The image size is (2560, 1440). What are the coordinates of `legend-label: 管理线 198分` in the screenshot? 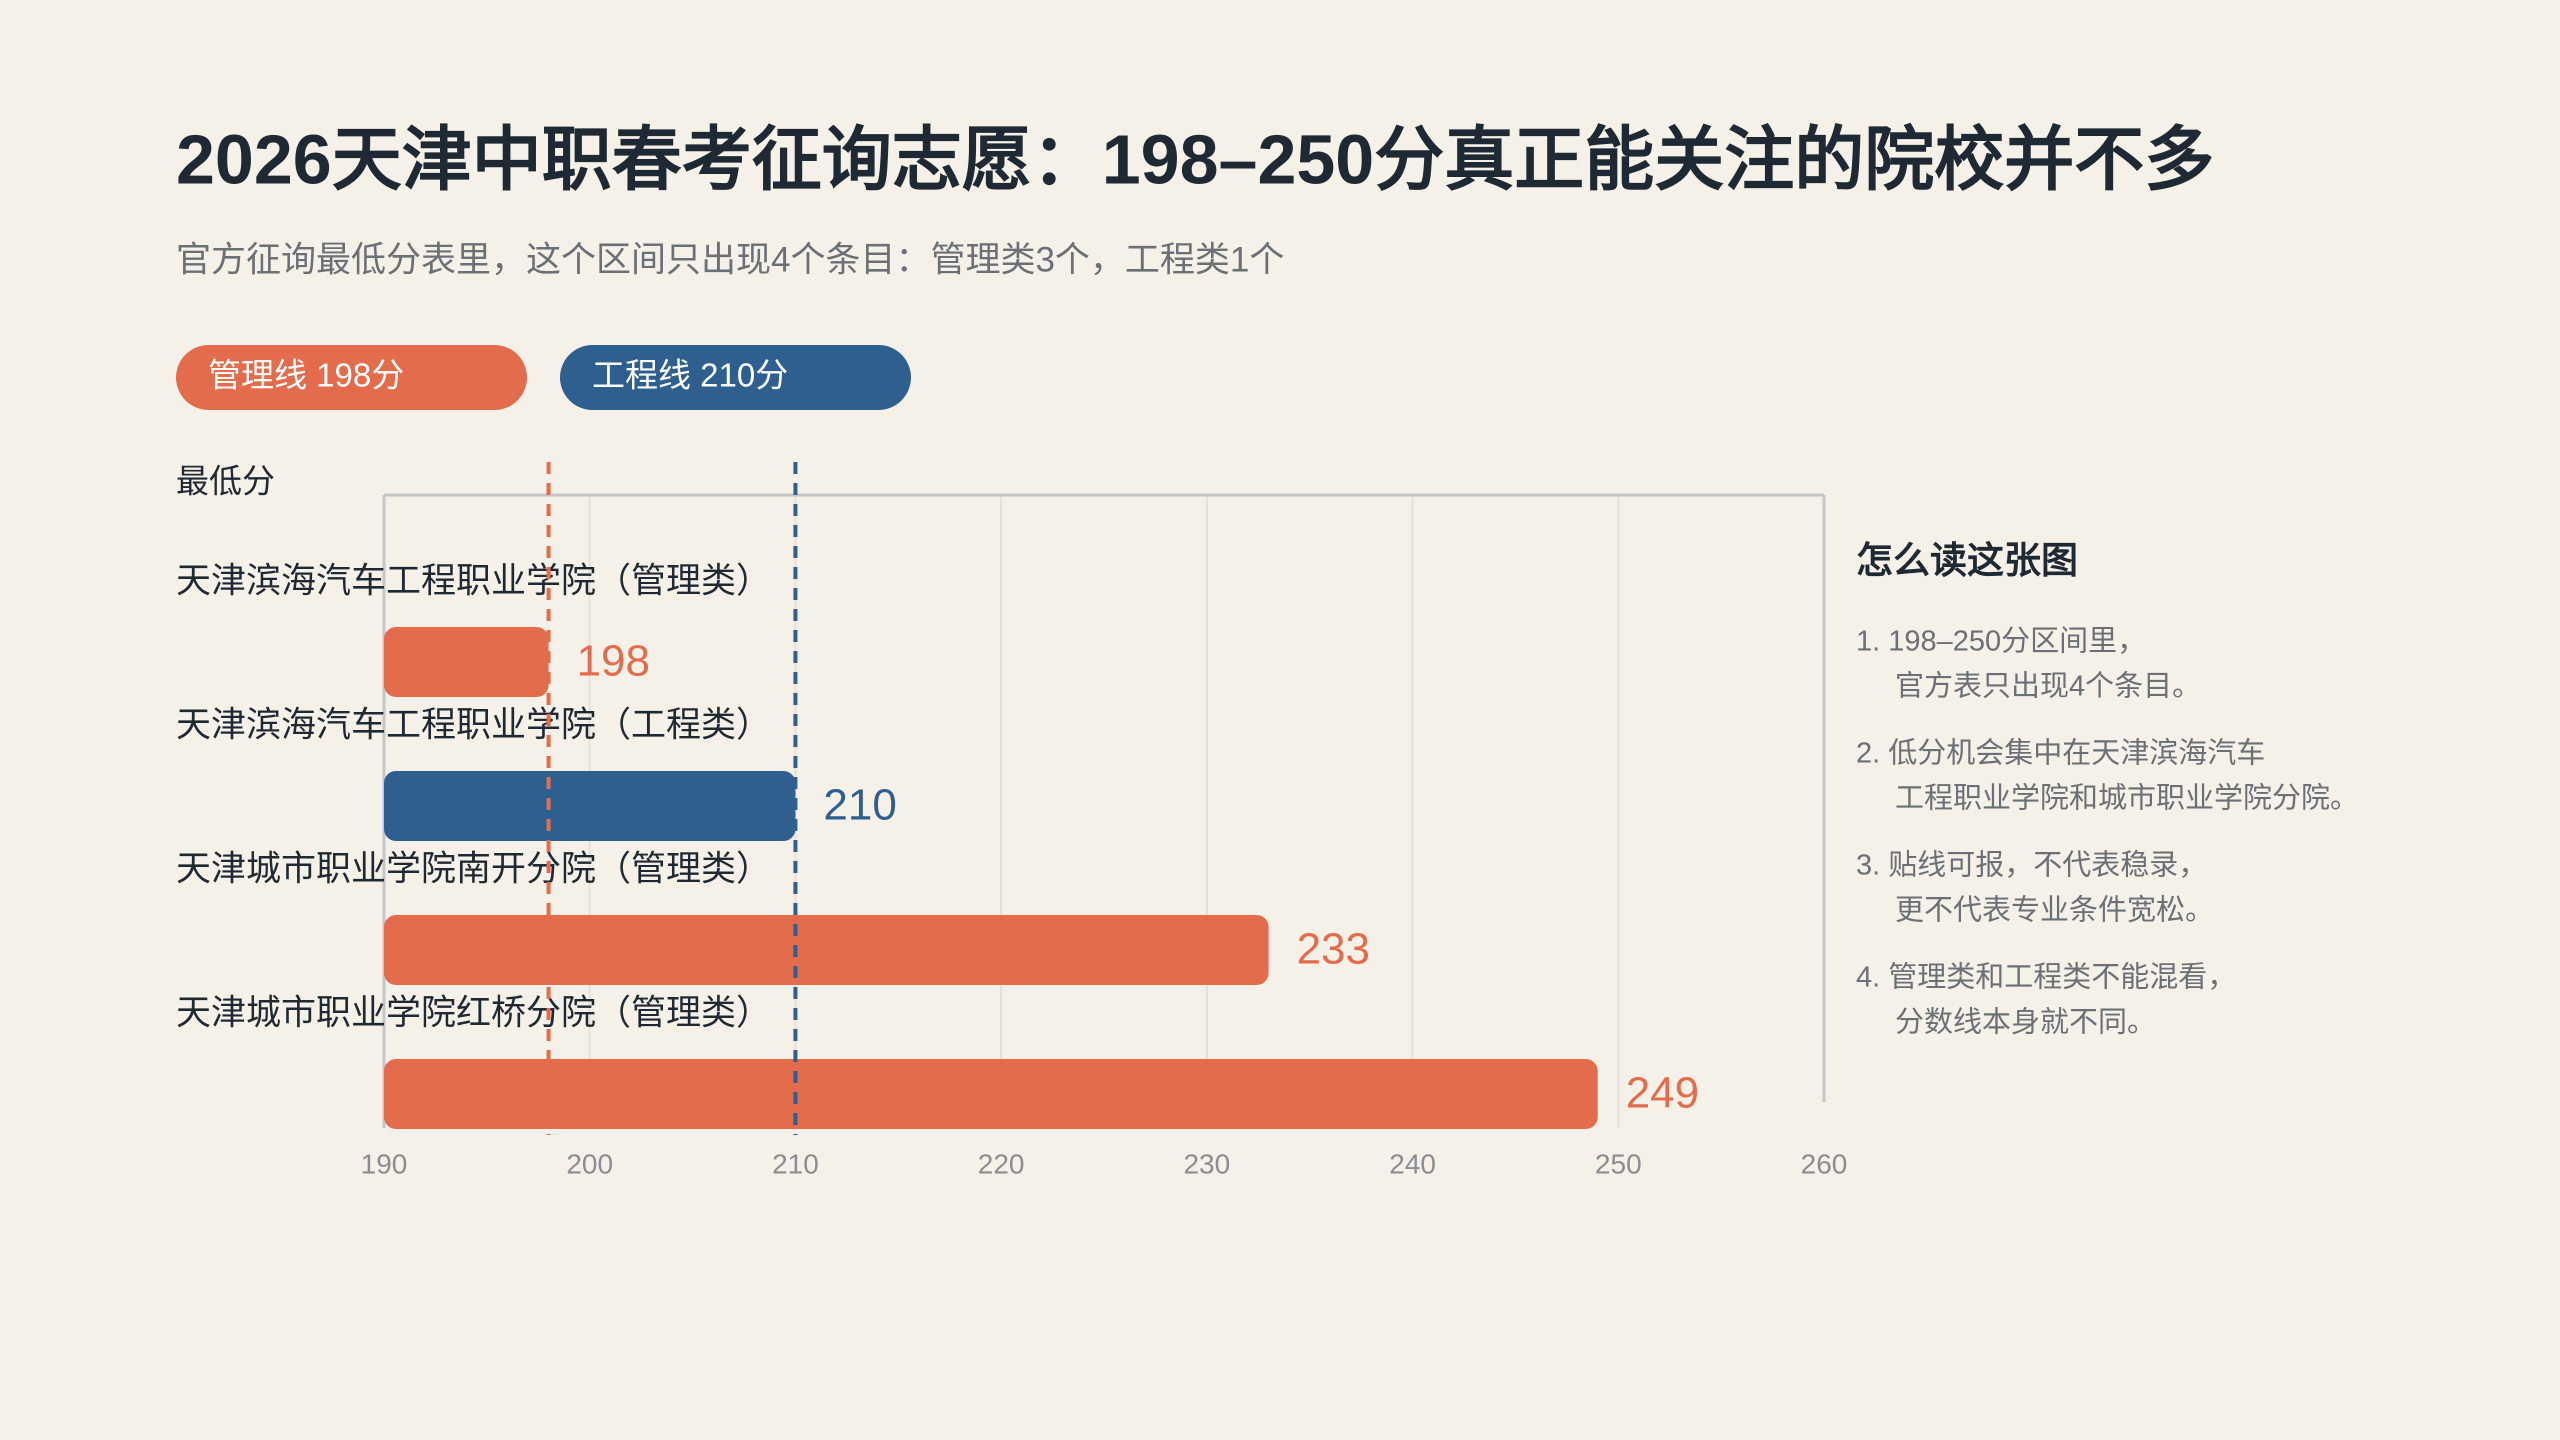 It's located at (306, 375).